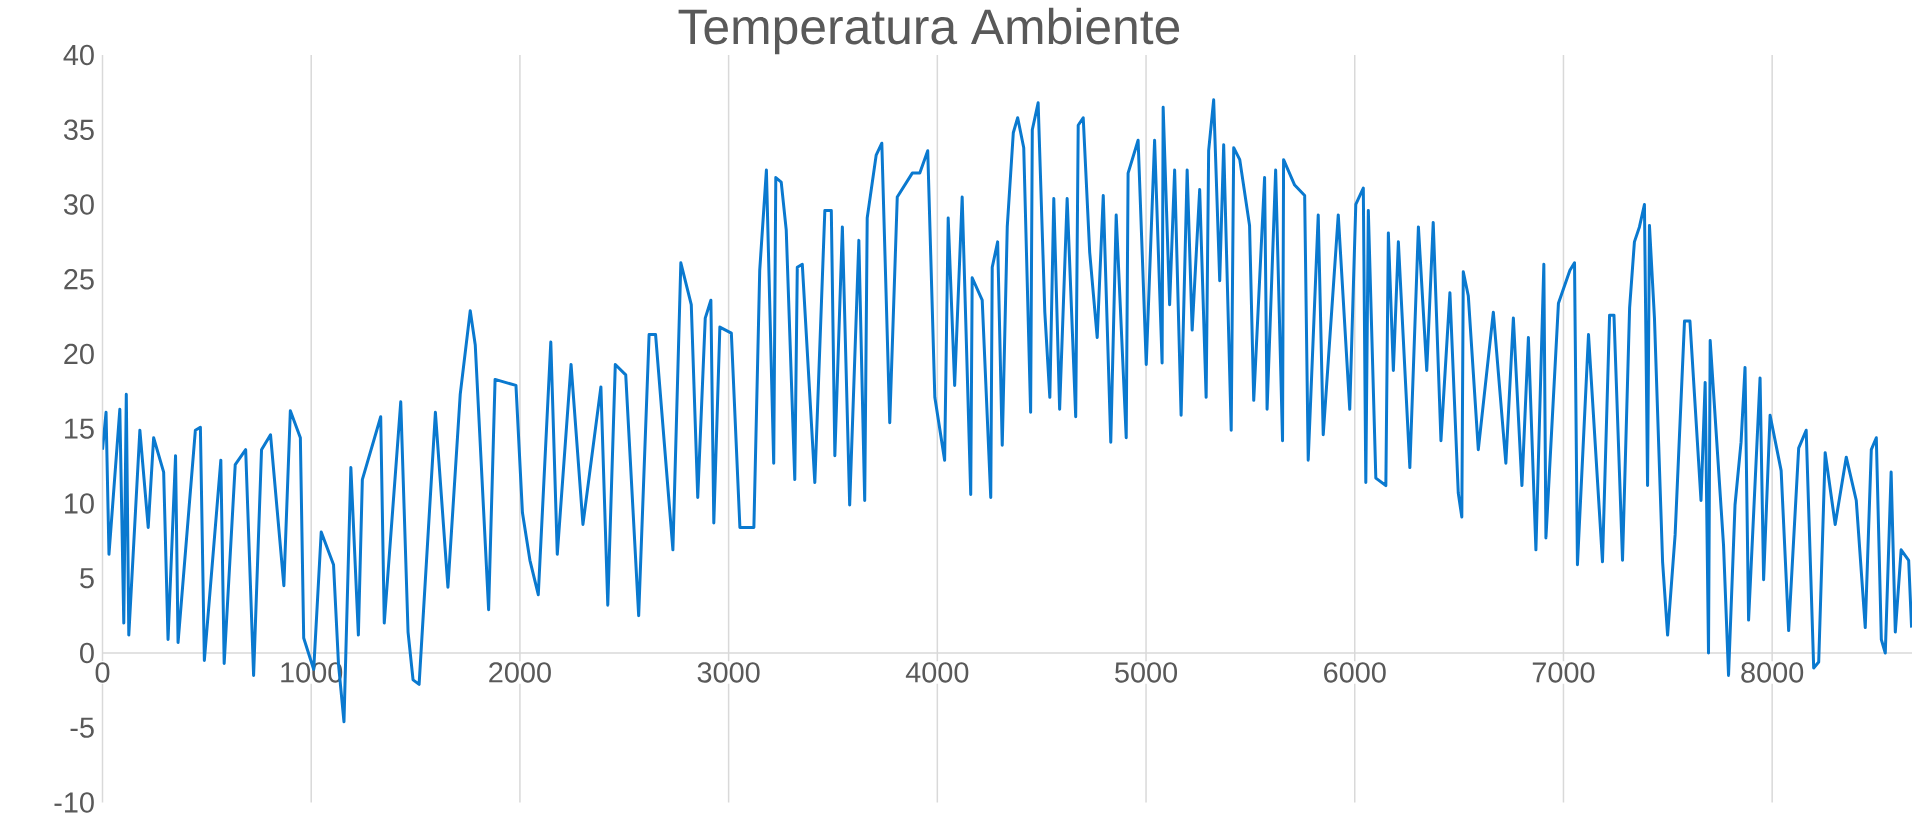  Describe the element at coordinates (74, 802) in the screenshot. I see `y-tick-label: -10` at that location.